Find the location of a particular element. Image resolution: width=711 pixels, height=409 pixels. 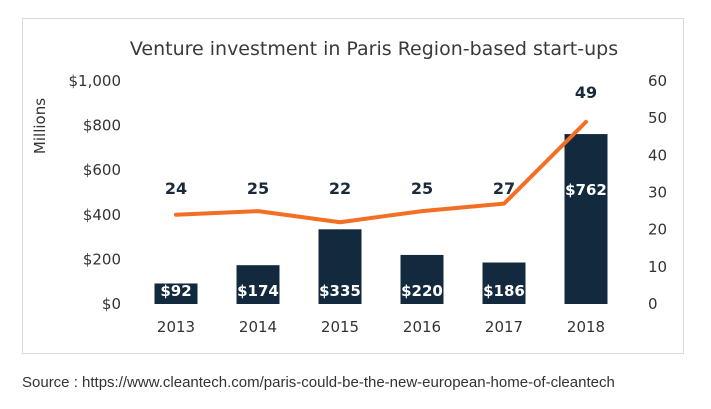

line-data-label: 22 is located at coordinates (340, 188).